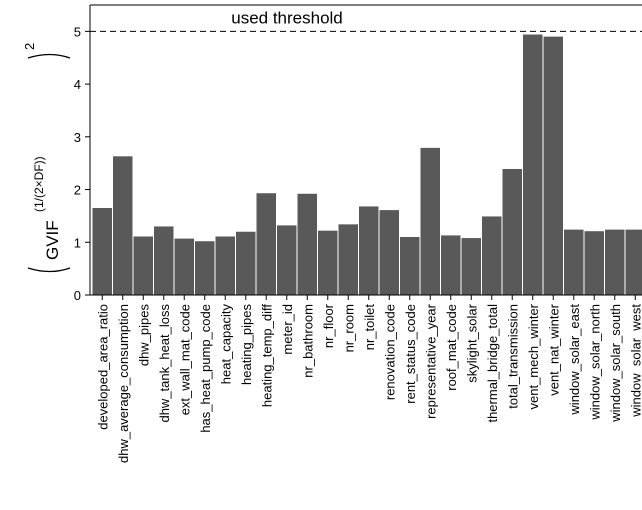 The height and width of the screenshot is (510, 642). Describe the element at coordinates (594, 362) in the screenshot. I see `x-tick-label: window_solar_north` at that location.